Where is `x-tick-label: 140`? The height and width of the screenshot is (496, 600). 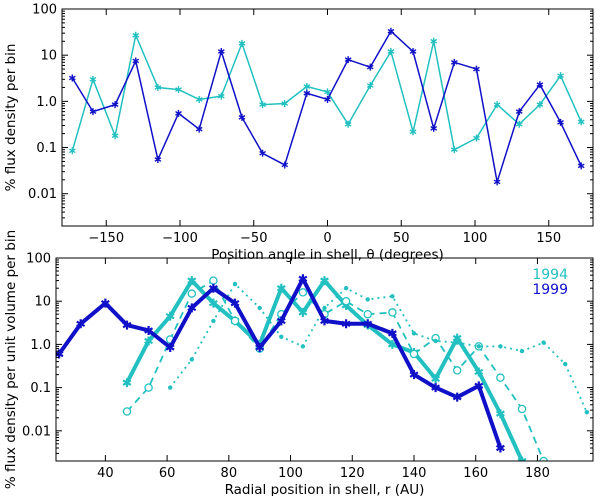
x-tick-label: 140 is located at coordinates (414, 473).